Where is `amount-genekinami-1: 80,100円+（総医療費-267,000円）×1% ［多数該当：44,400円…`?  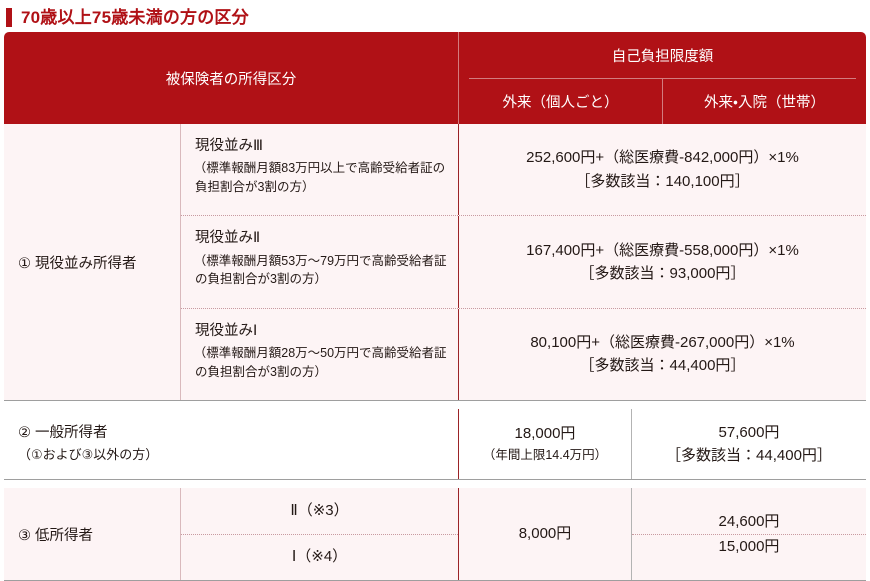 amount-genekinami-1: 80,100円+（総医療費-267,000円）×1% ［多数該当：44,400円… is located at coordinates (662, 354).